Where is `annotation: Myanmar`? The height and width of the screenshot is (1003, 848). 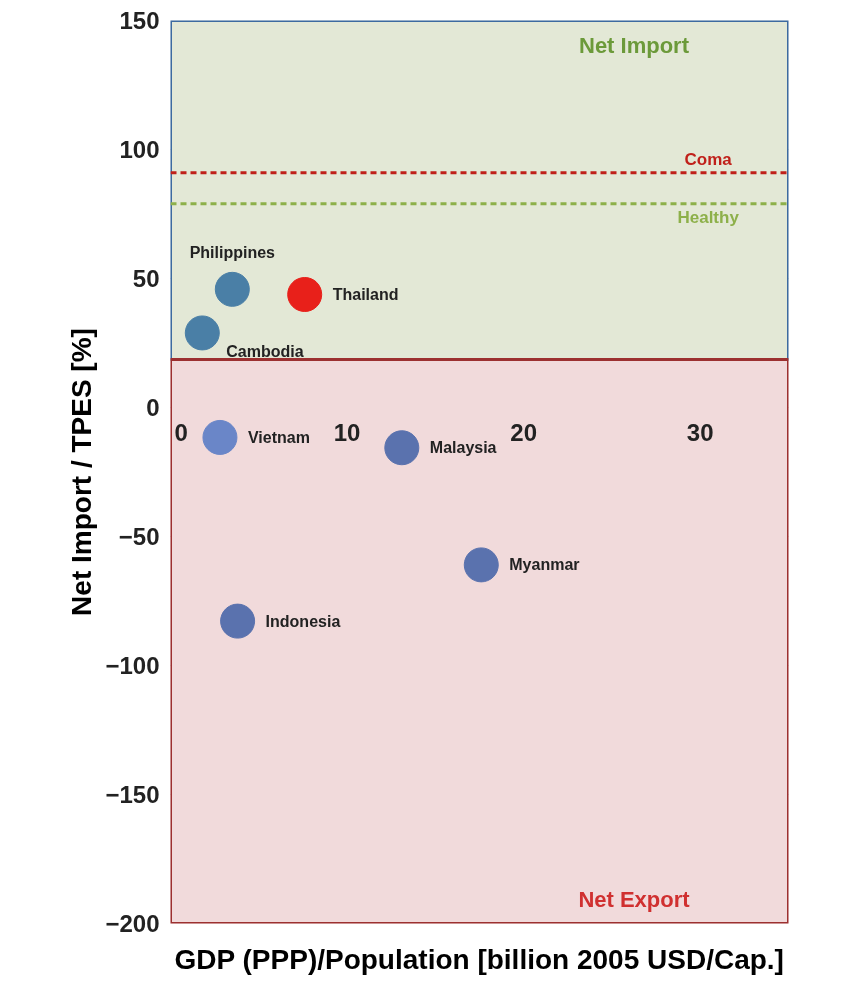
annotation: Myanmar is located at coordinates (544, 565).